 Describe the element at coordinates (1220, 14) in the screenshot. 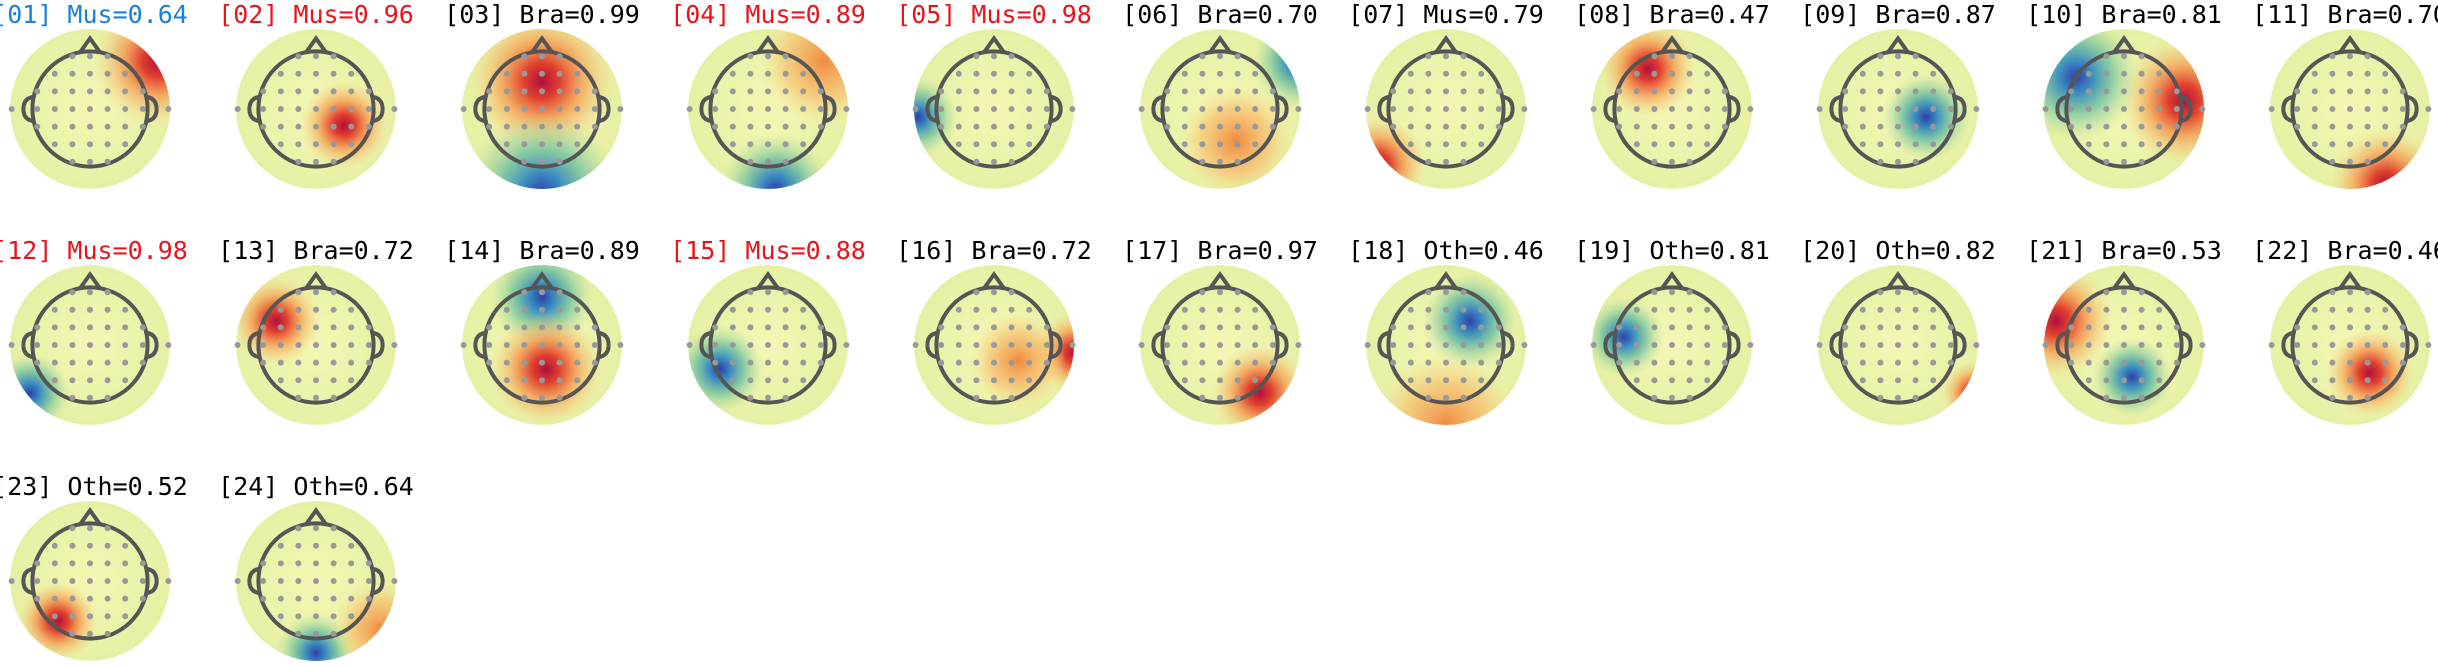

I see `panel-title: [06] Bra=0.70` at that location.